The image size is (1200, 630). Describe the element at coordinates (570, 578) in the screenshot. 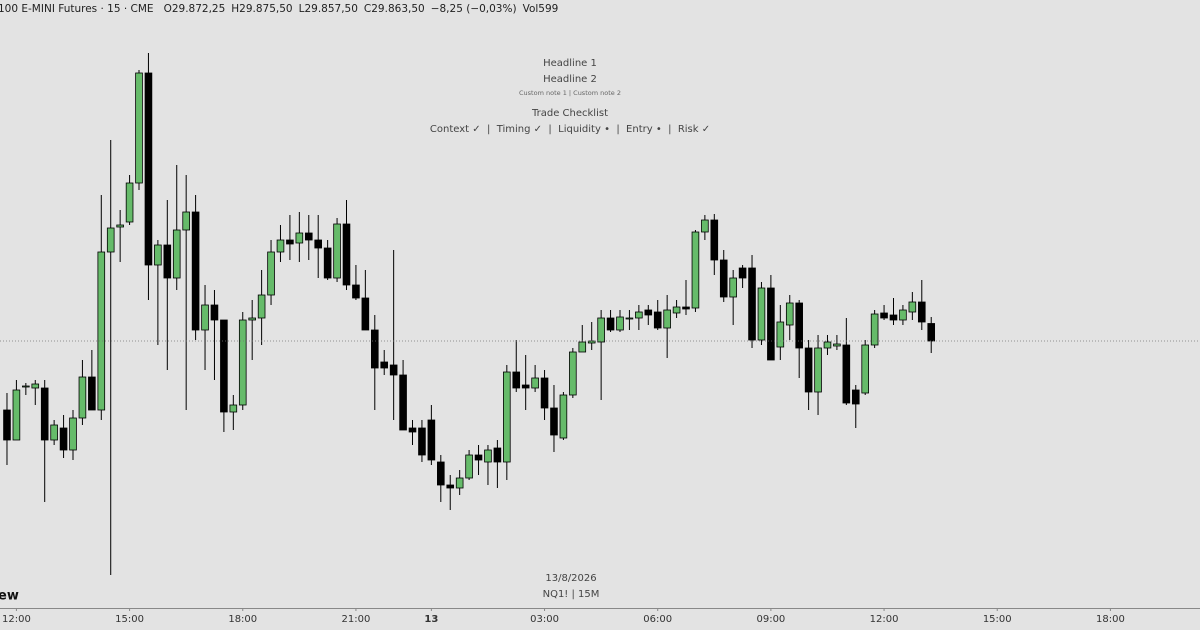

I see `watermark-date: 13/8/2026` at that location.